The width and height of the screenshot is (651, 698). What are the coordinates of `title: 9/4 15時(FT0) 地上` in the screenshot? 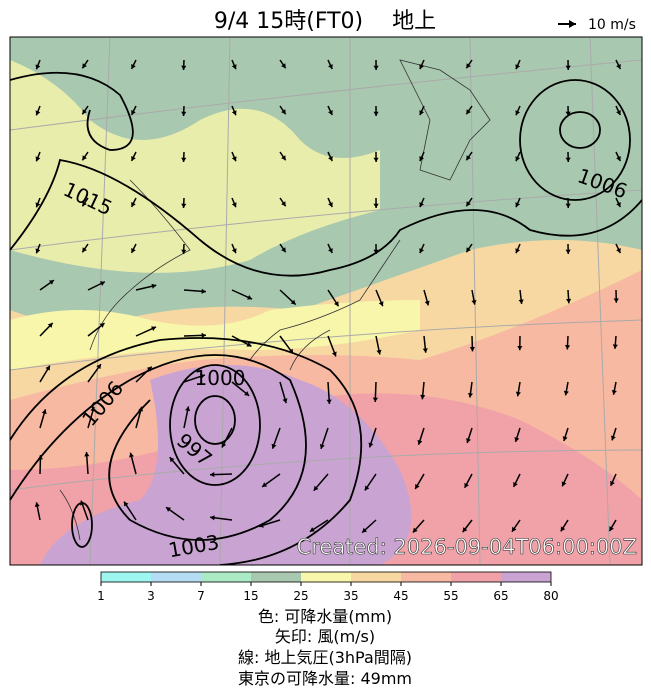 It's located at (325, 21).